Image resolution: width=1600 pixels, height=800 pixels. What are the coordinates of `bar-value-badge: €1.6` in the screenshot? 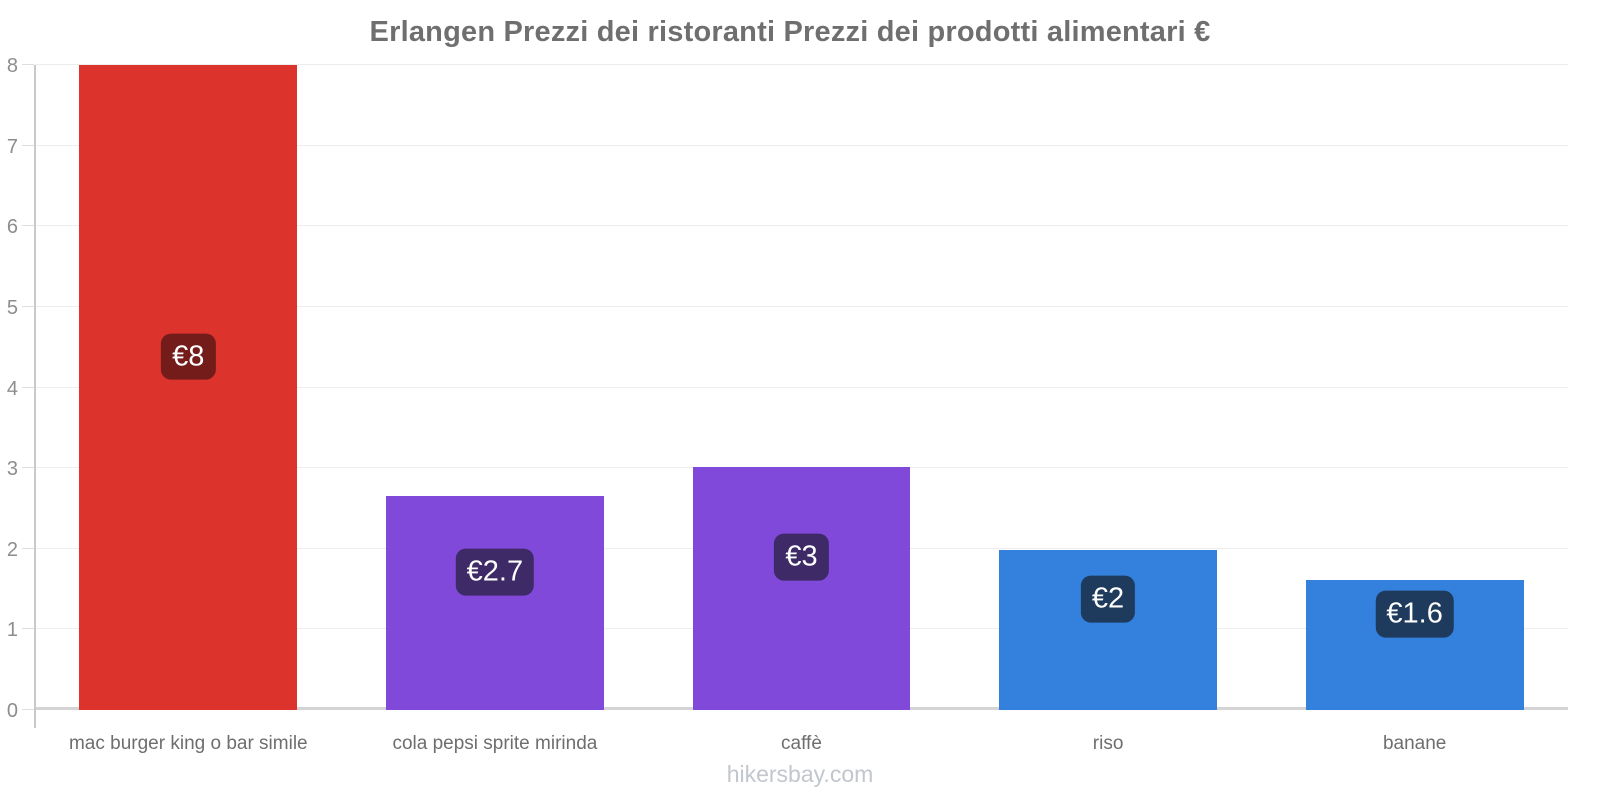 It's located at (1414, 614).